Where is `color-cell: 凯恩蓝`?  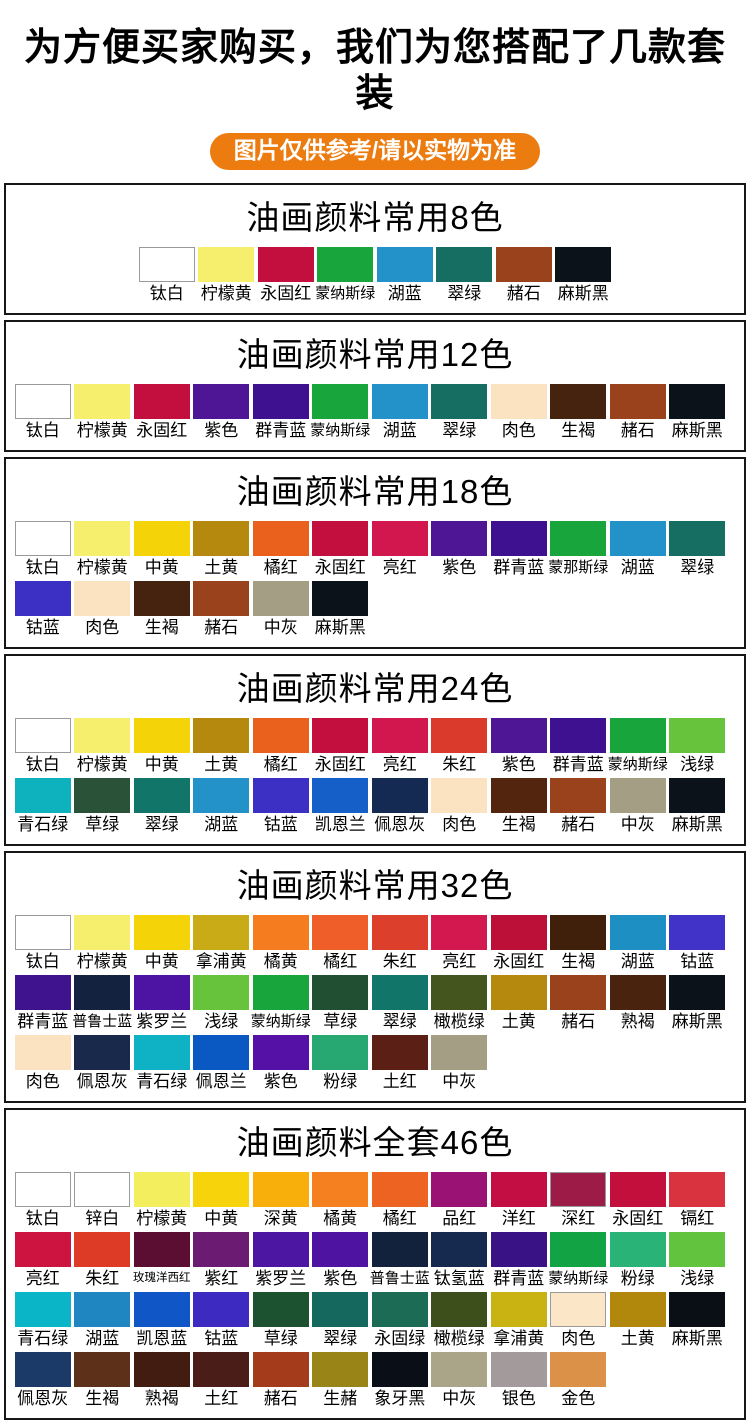 color-cell: 凯恩蓝 is located at coordinates (162, 1320).